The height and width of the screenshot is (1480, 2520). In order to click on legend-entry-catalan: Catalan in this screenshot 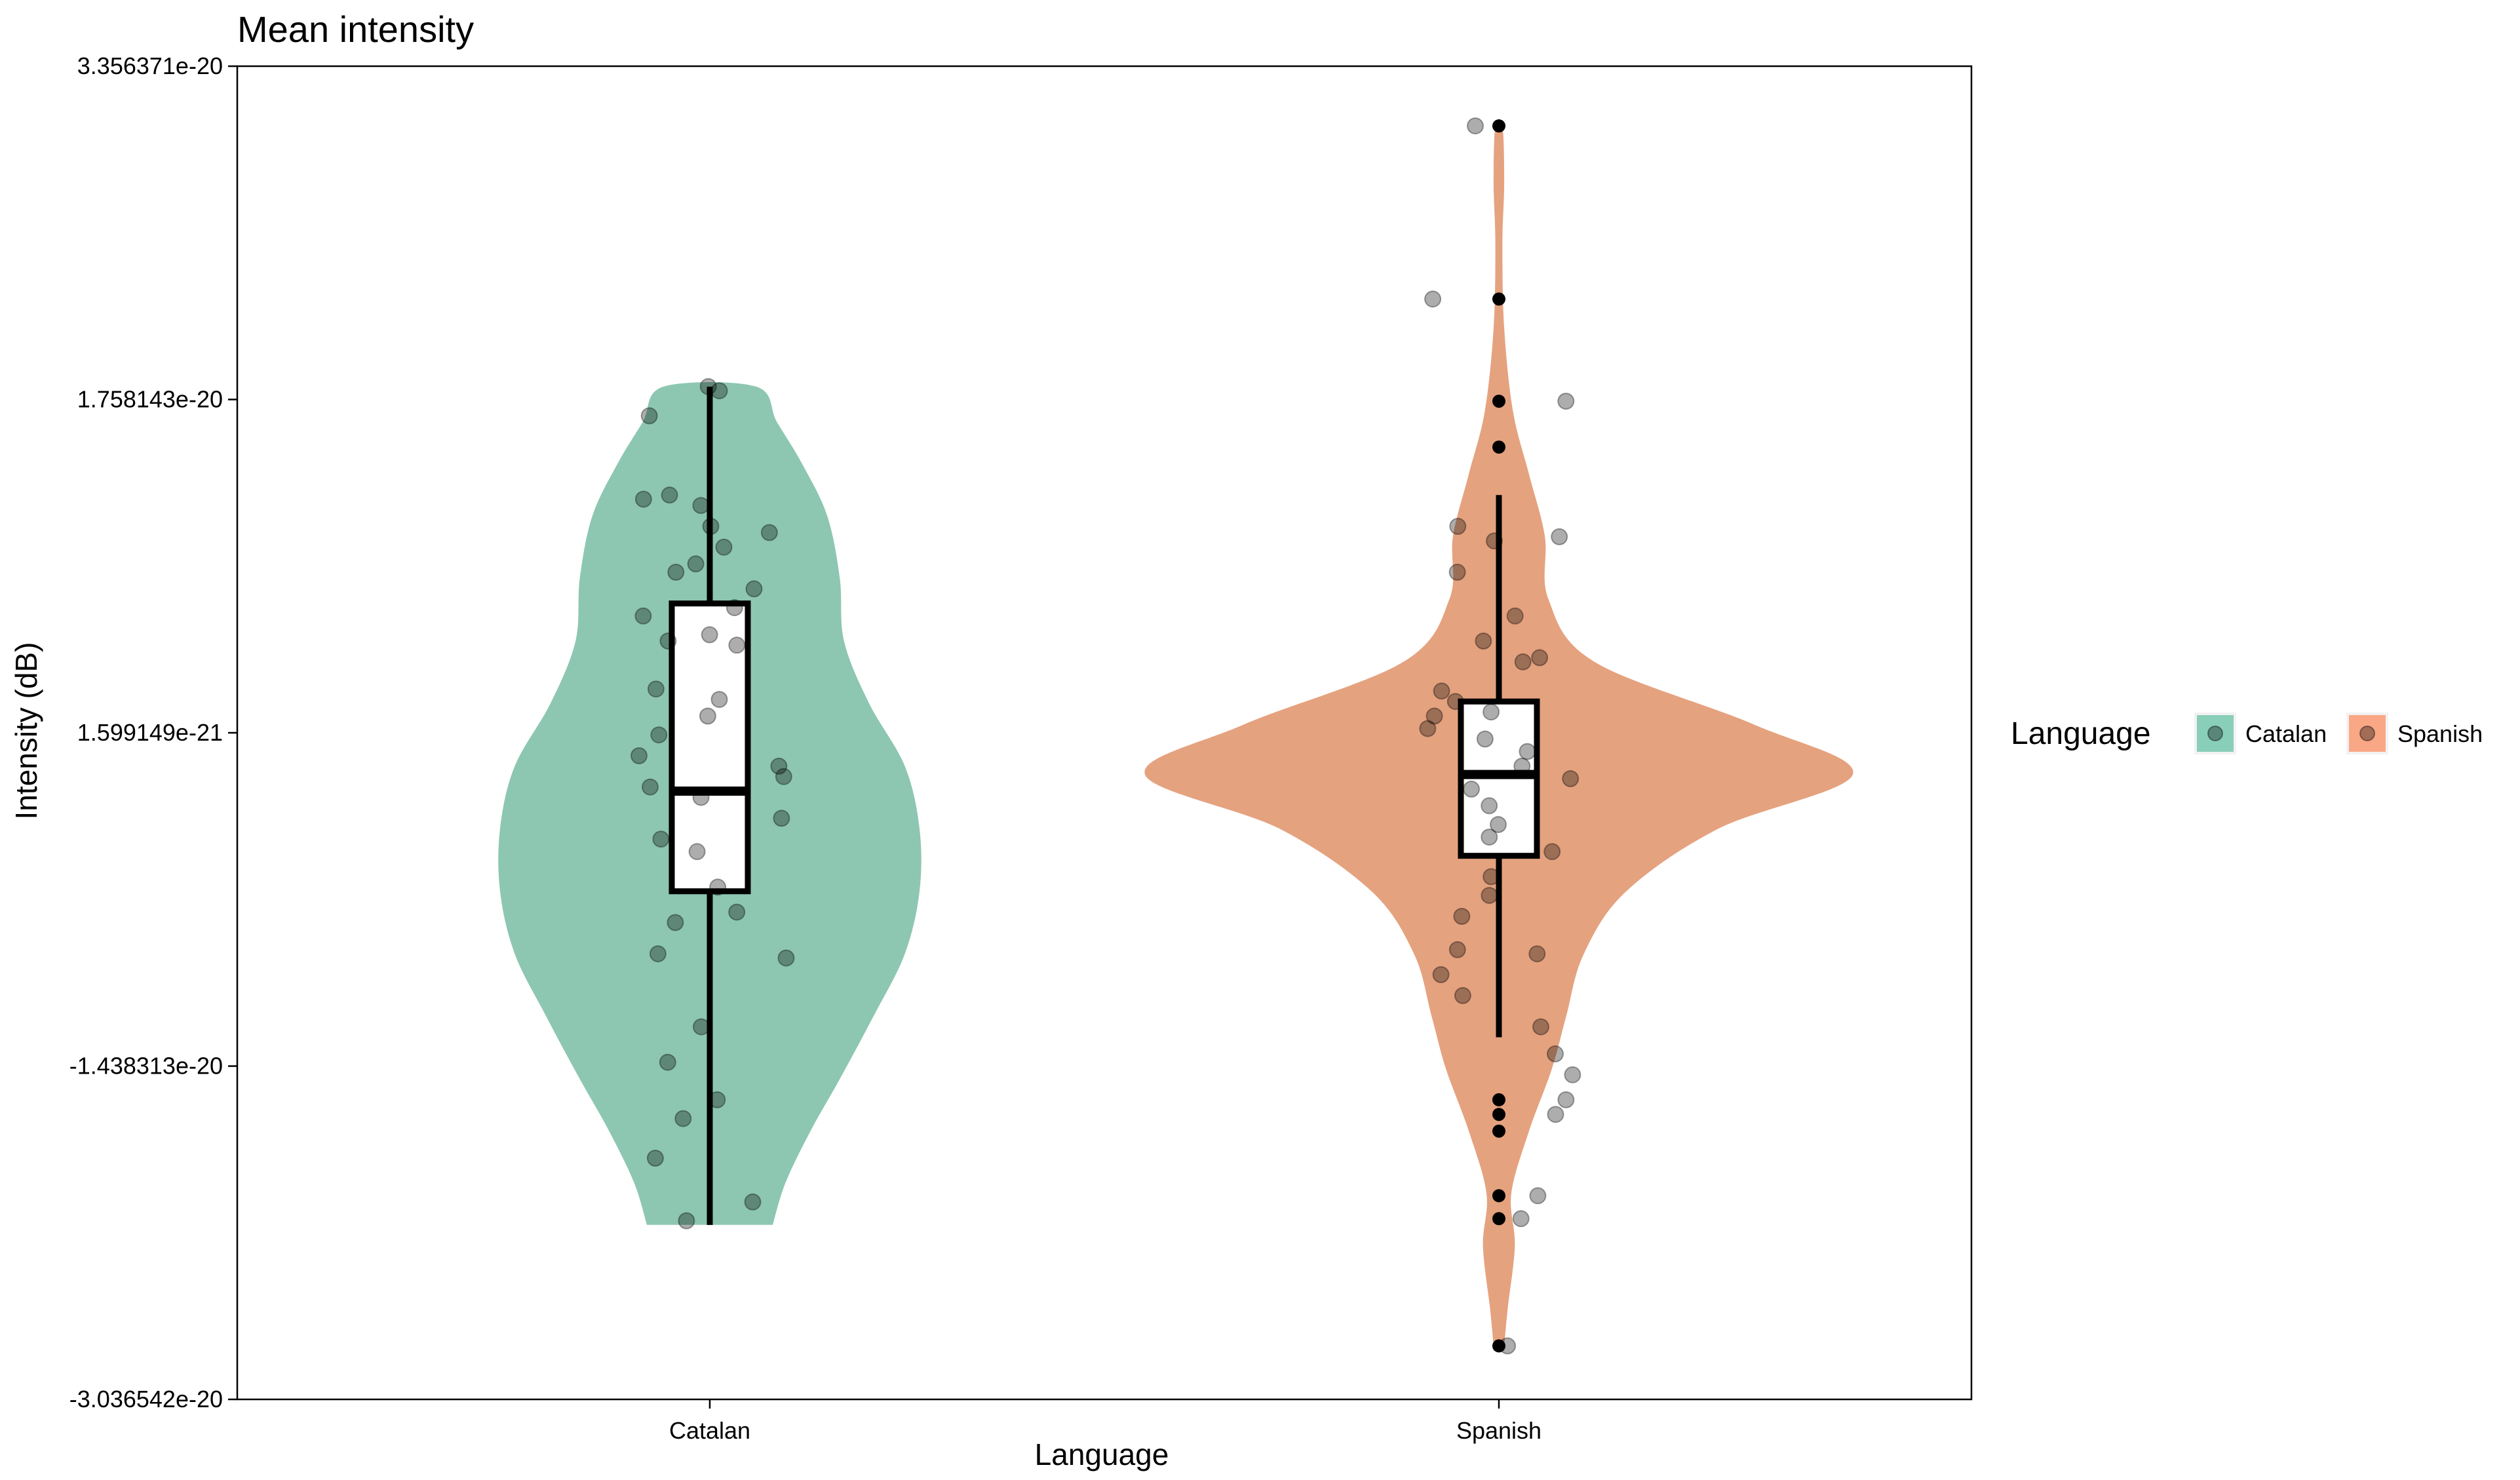, I will do `click(2260, 733)`.